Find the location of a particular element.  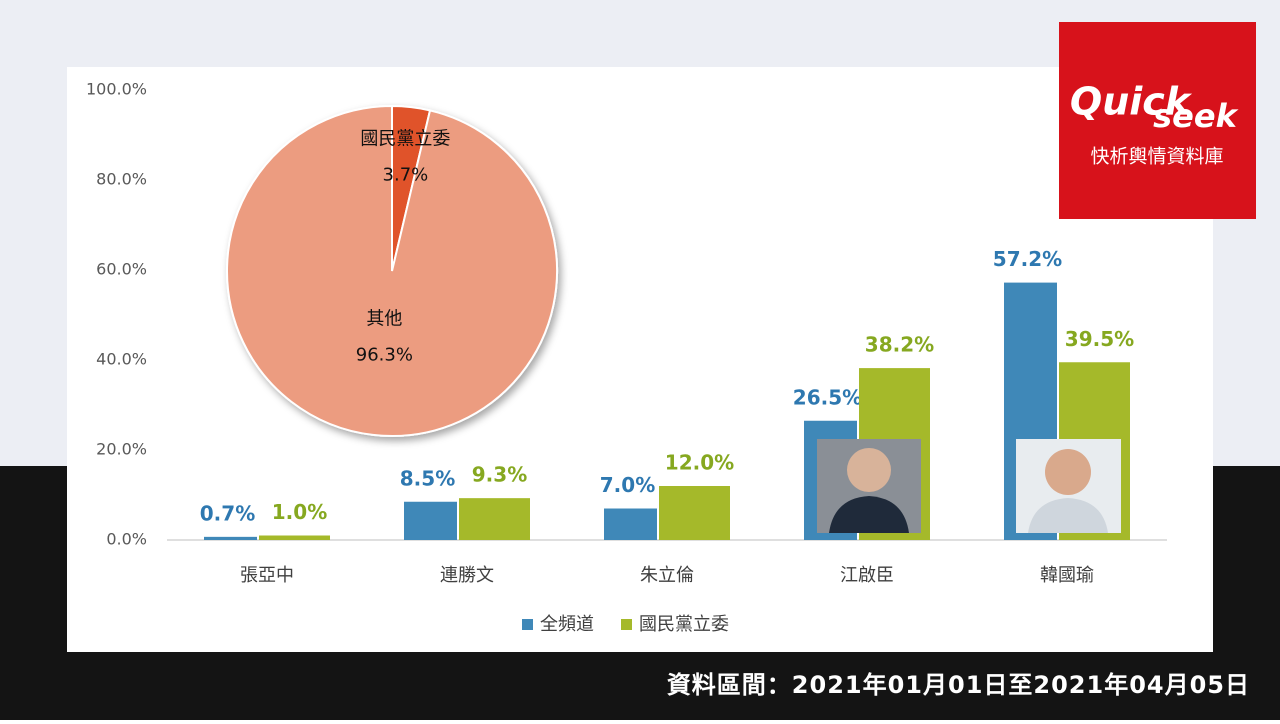

pie-value-label: 3.7% is located at coordinates (406, 174).